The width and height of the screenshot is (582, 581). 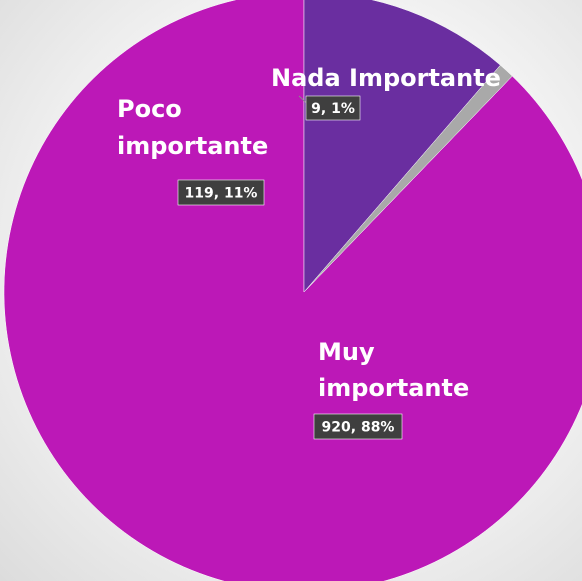 I want to click on data-label-poco-importante: 119, 11%, so click(x=221, y=194).